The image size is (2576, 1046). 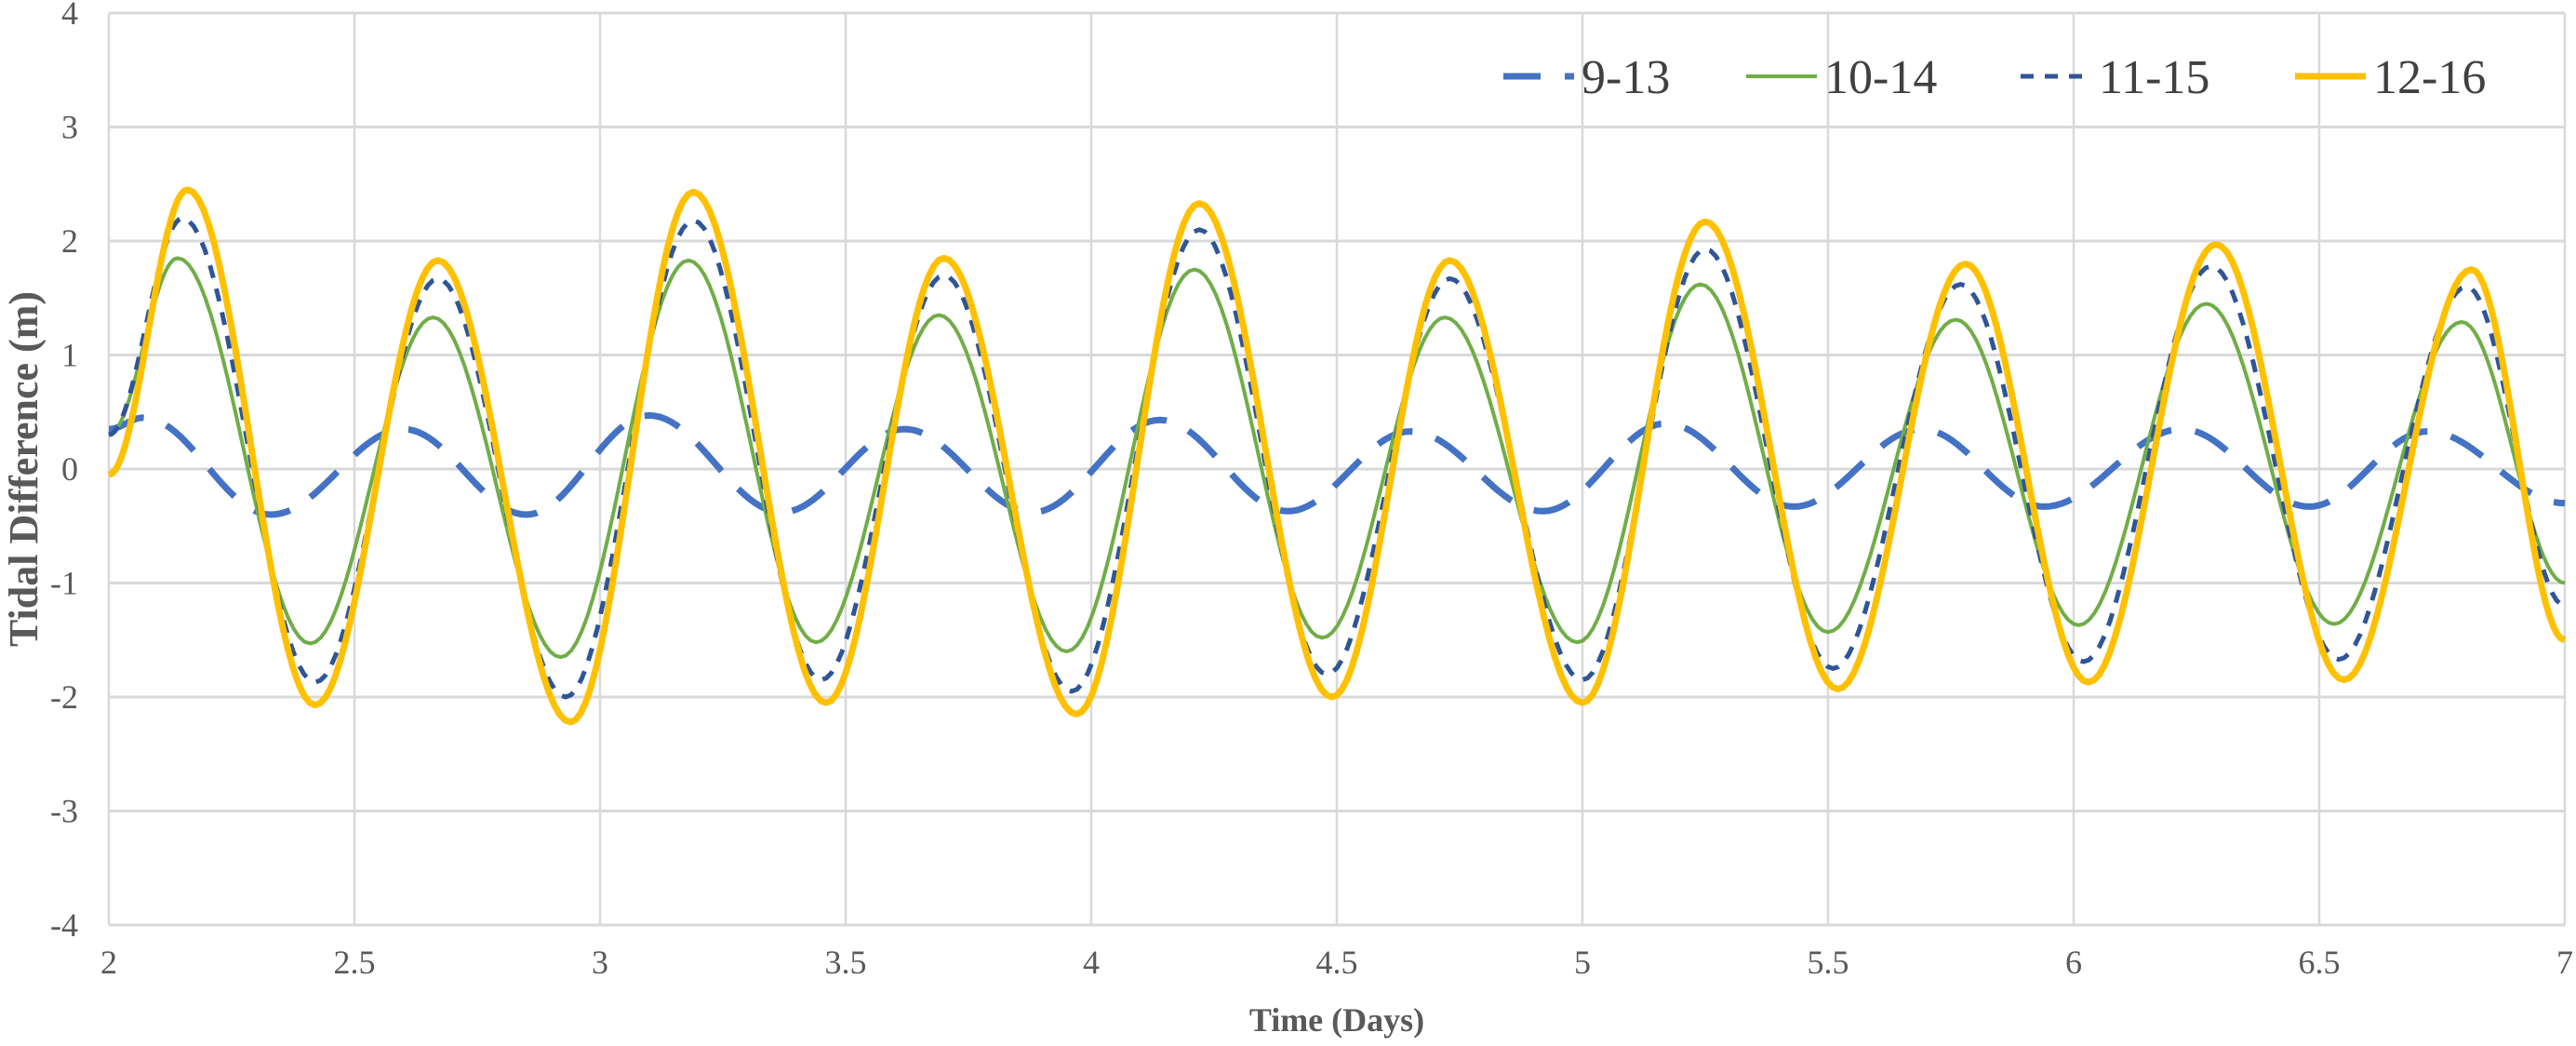 I want to click on y-tick-label: 1, so click(x=69, y=355).